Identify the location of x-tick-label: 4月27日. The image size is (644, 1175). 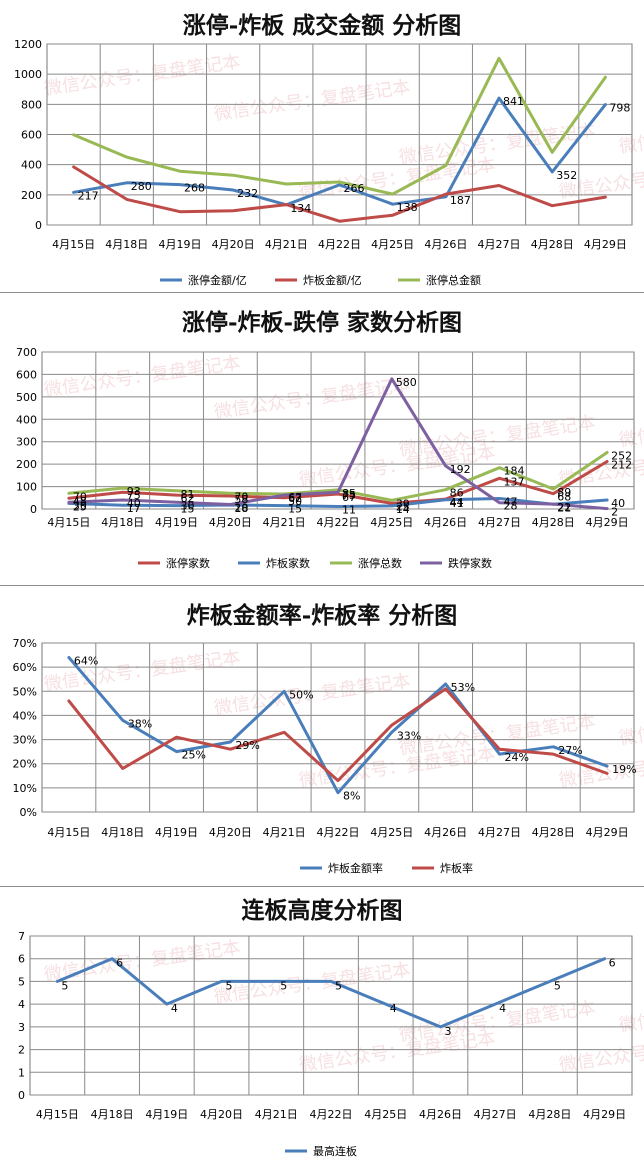
(495, 1114).